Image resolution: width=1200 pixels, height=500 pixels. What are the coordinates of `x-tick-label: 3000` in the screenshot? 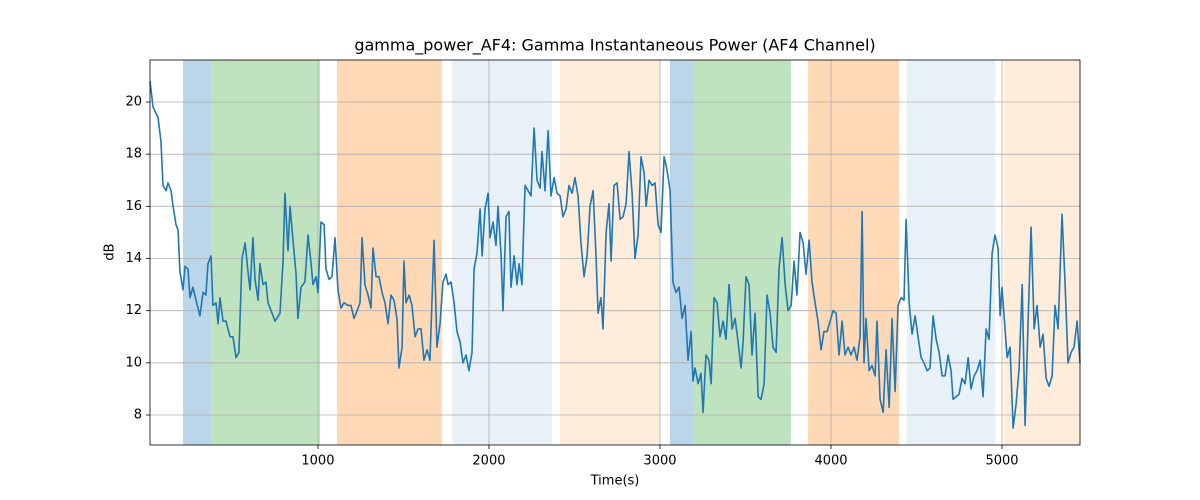 It's located at (659, 461).